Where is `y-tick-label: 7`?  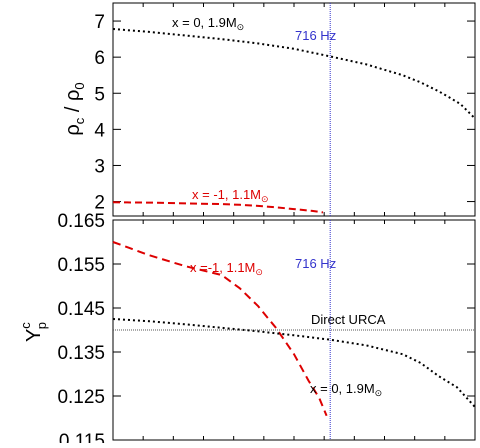 y-tick-label: 7 is located at coordinates (99, 22).